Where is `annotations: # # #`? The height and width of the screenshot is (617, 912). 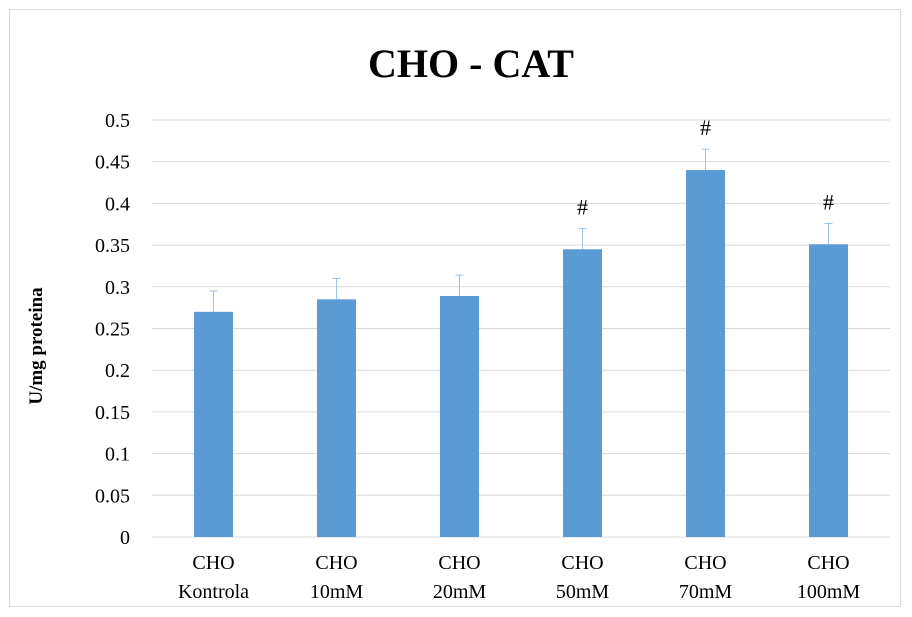
annotations: # # # is located at coordinates (705, 167).